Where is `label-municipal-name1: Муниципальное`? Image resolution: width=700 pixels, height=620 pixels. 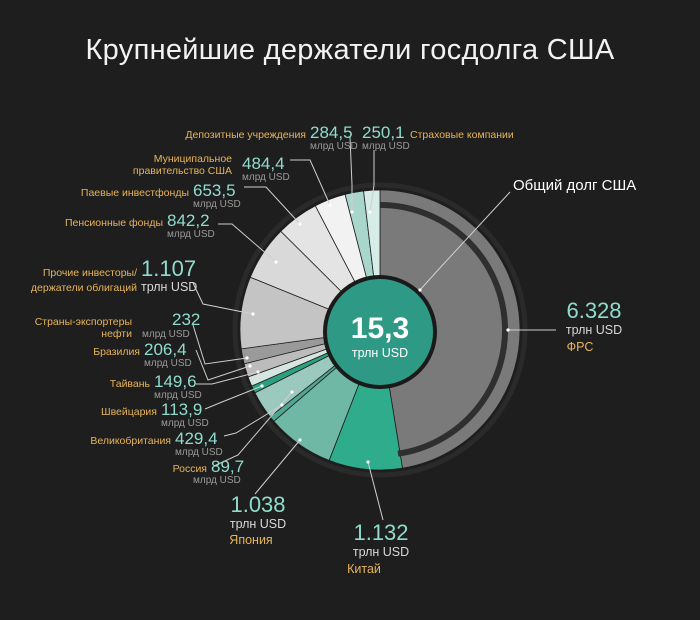 label-municipal-name1: Муниципальное is located at coordinates (193, 159).